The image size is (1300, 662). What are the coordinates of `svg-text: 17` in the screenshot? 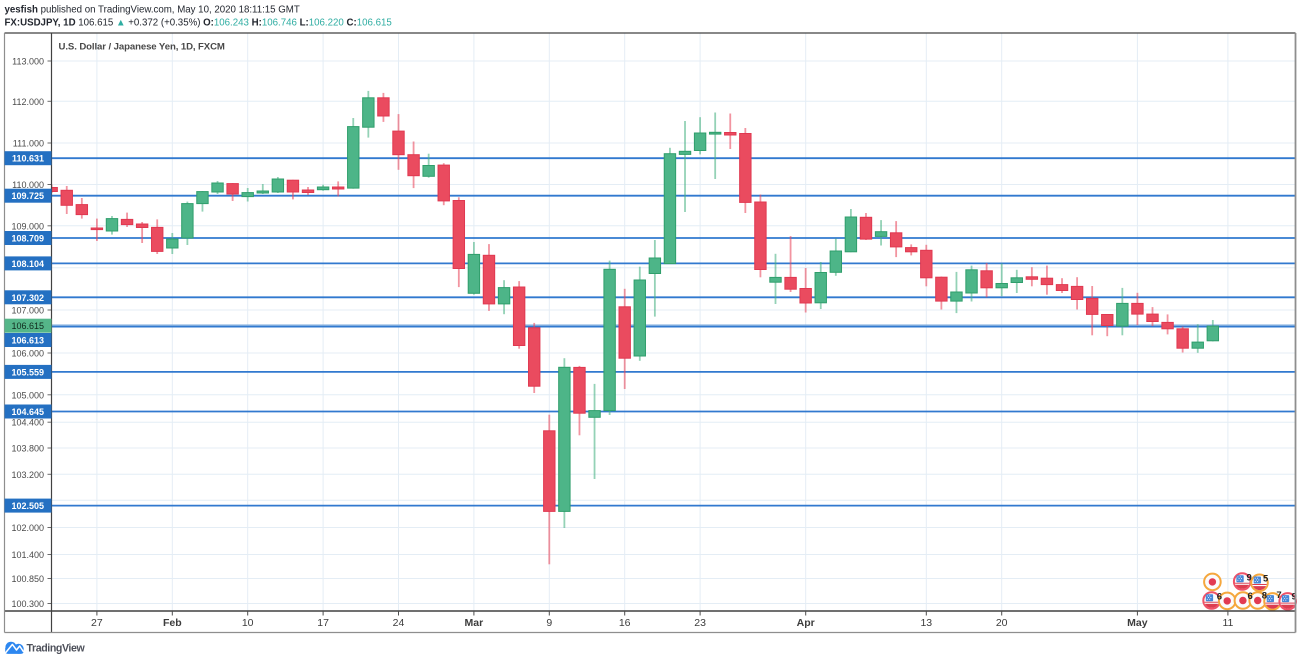 It's located at (323, 623).